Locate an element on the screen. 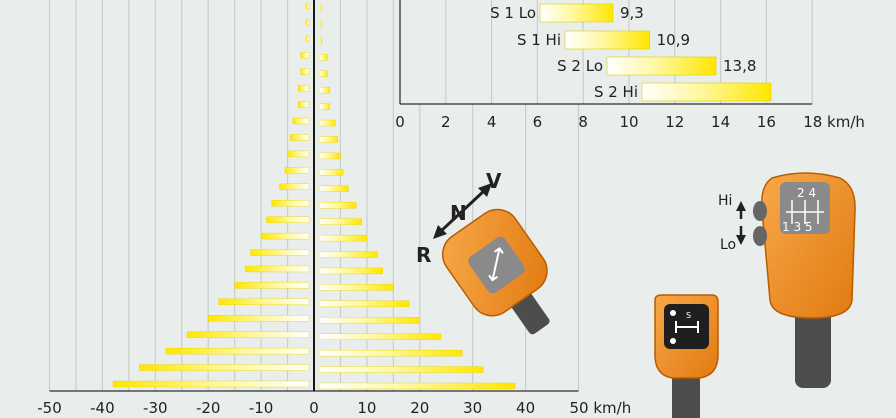  hare-icon is located at coordinates (673, 313).